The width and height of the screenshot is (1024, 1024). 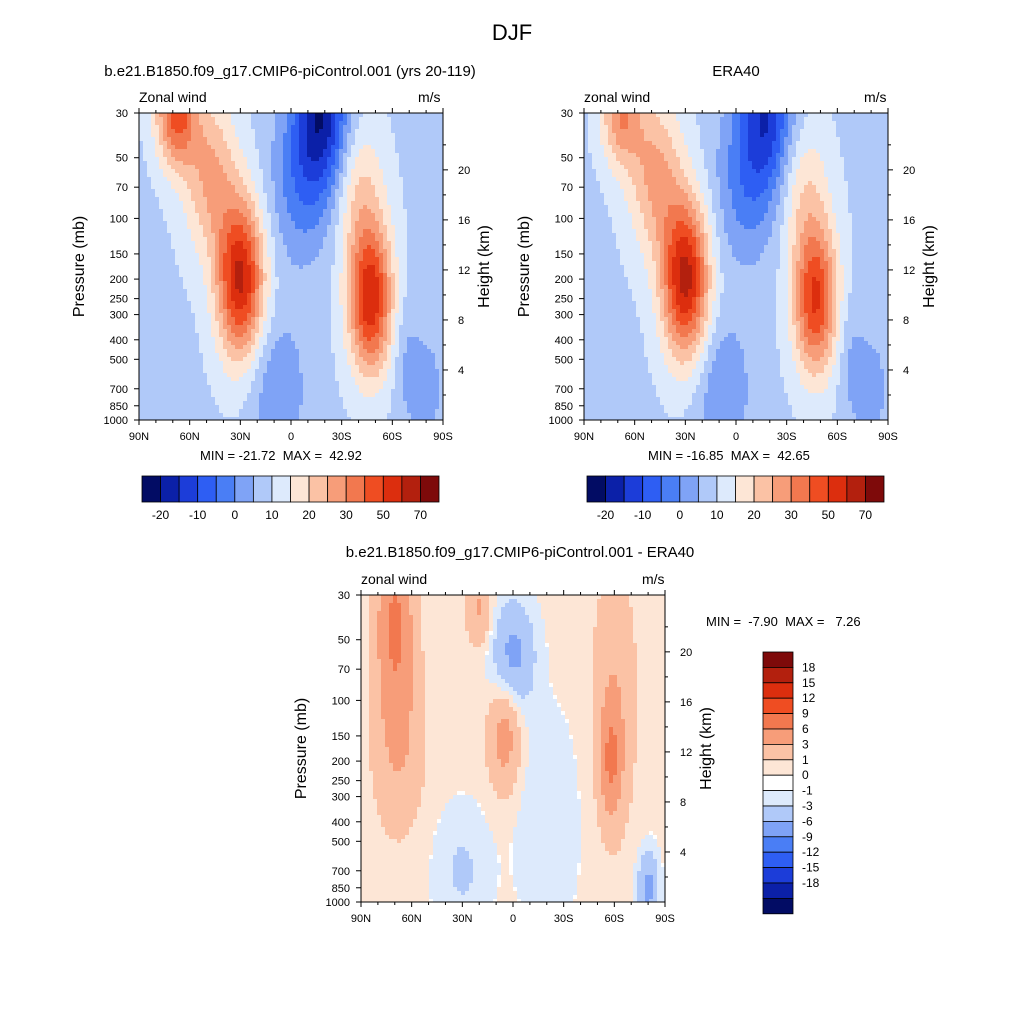 I want to click on diff-y-tick-label: 400, so click(x=341, y=823).